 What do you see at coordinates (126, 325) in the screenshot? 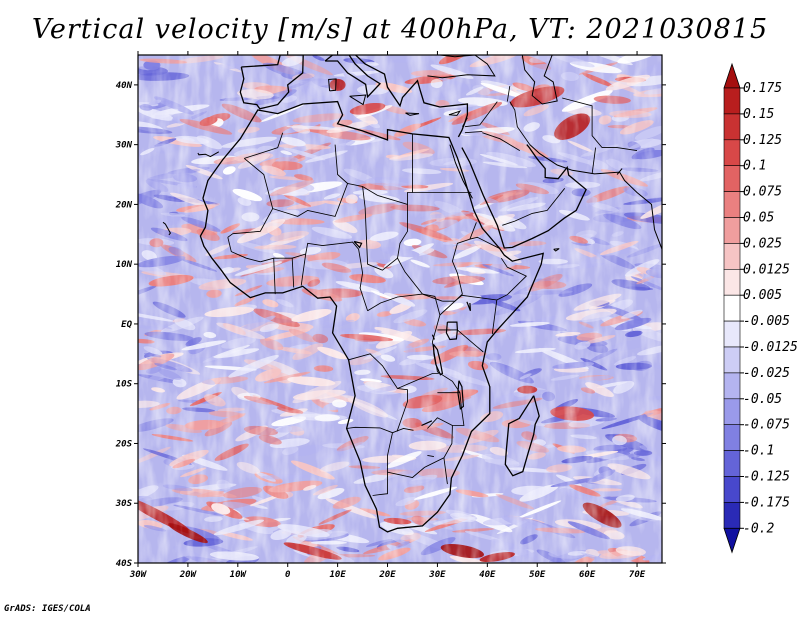
I see `y-tick-label: EQ` at bounding box center [126, 325].